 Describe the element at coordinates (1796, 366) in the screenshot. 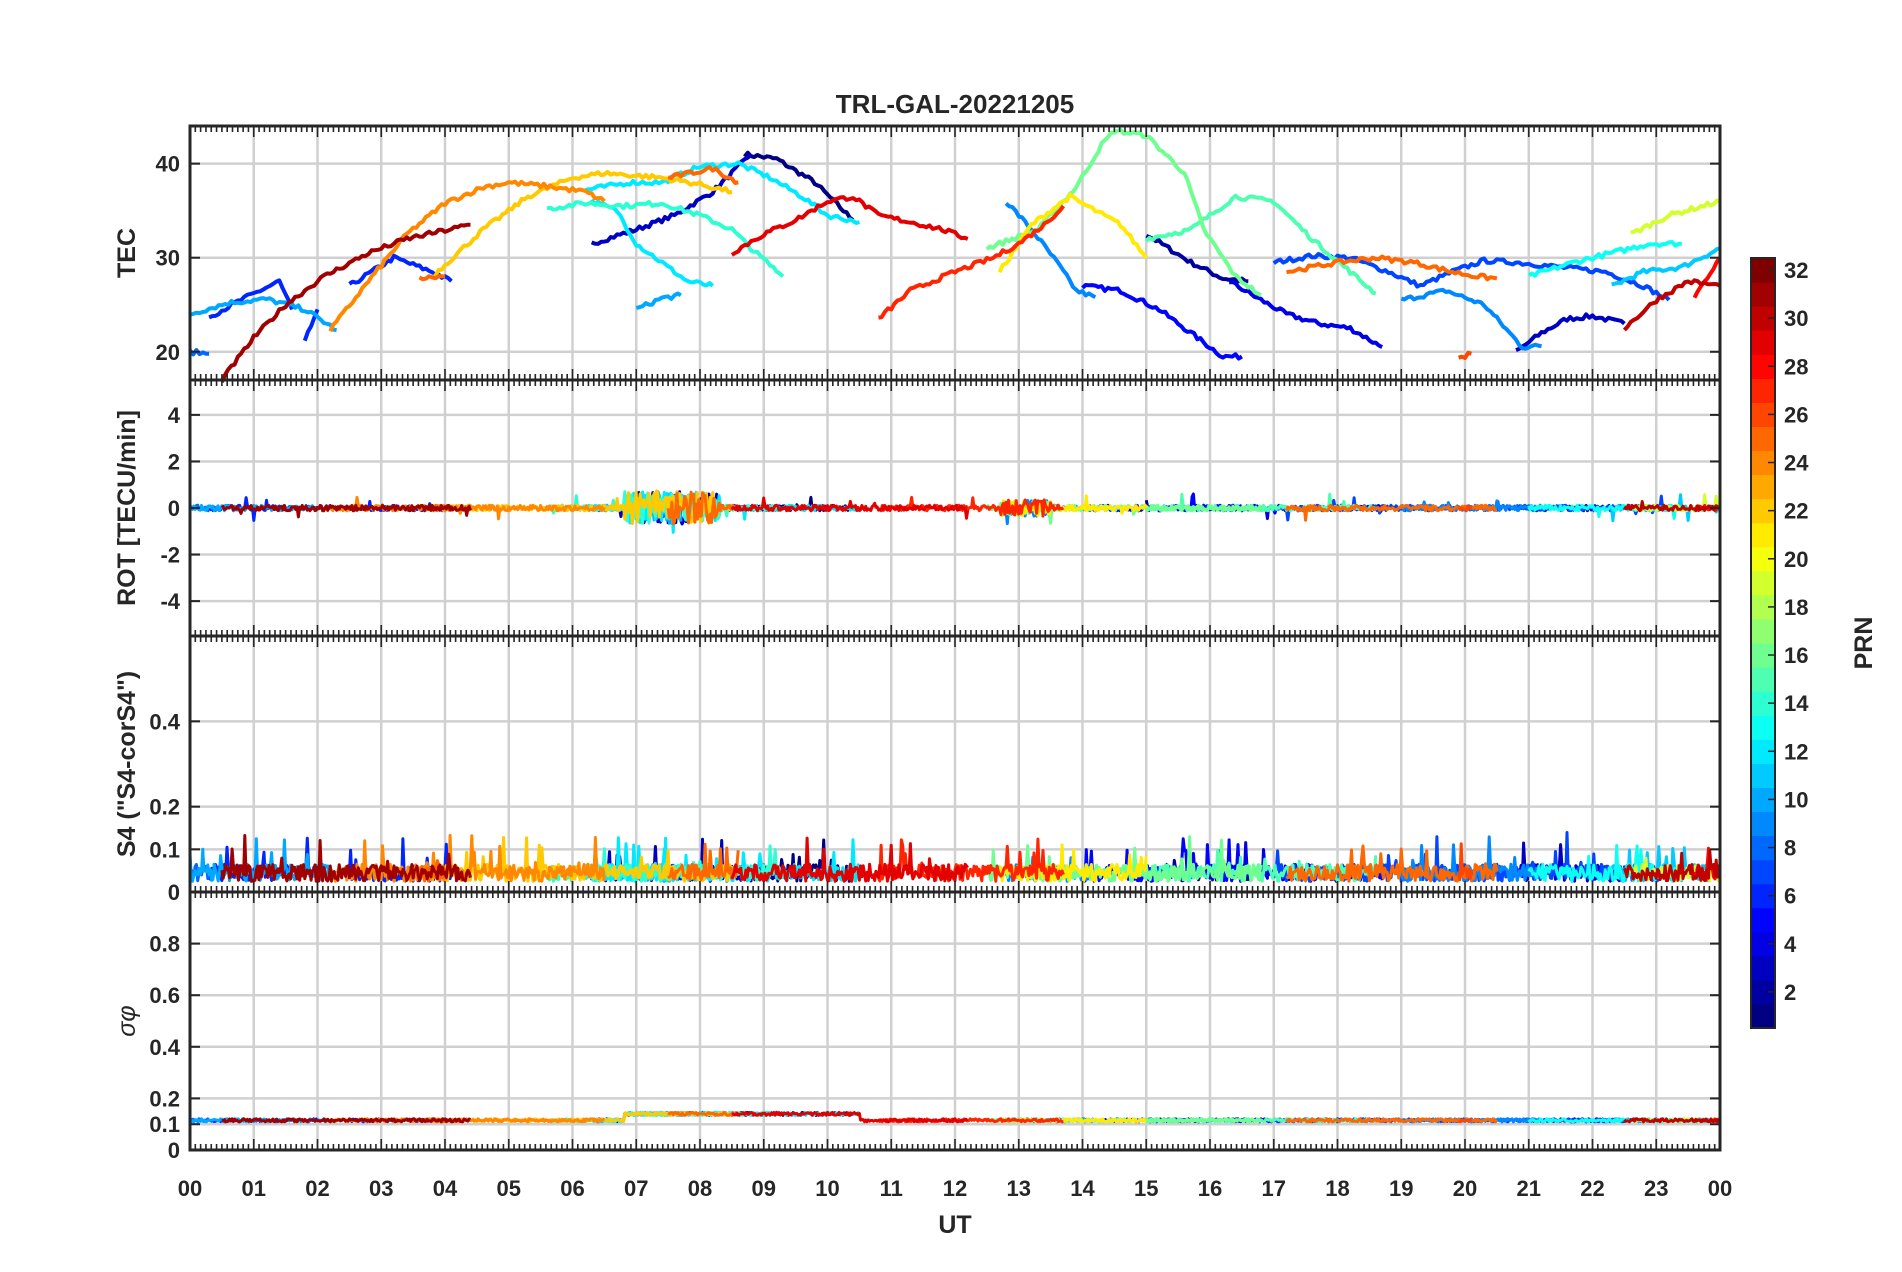

I see `colorbar-tick-label: 28` at that location.